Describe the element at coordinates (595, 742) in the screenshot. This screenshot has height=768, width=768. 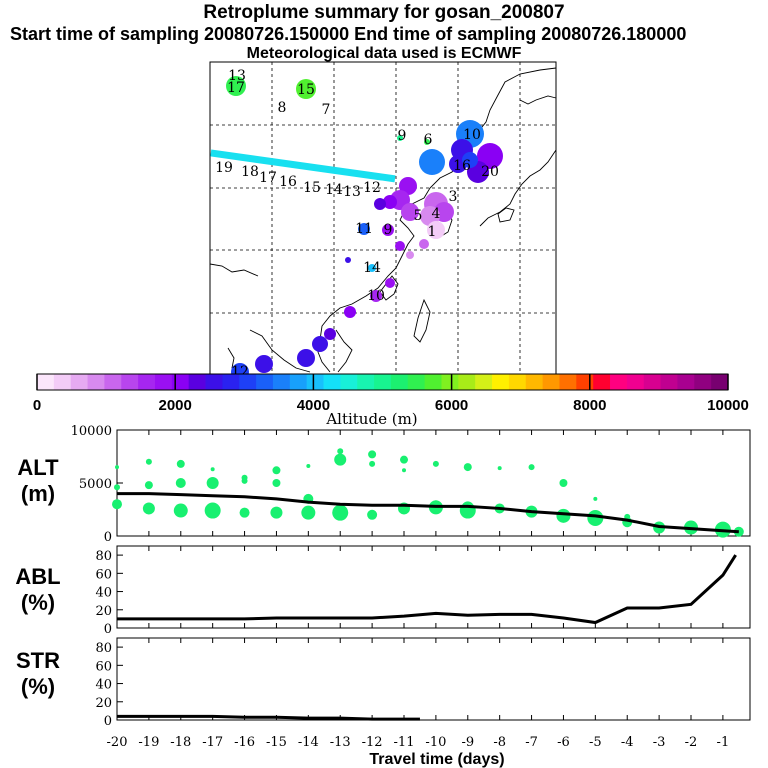
I see `x-tick-label: -5` at that location.